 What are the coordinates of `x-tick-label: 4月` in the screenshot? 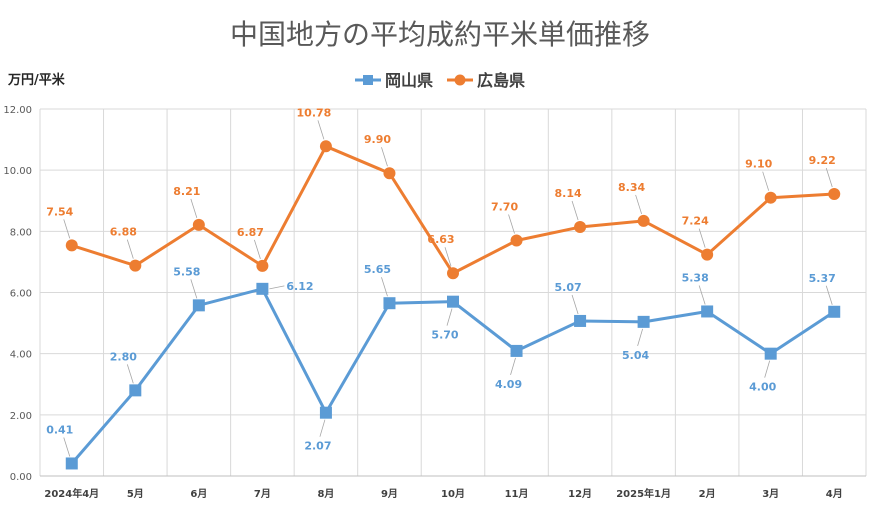 It's located at (834, 494).